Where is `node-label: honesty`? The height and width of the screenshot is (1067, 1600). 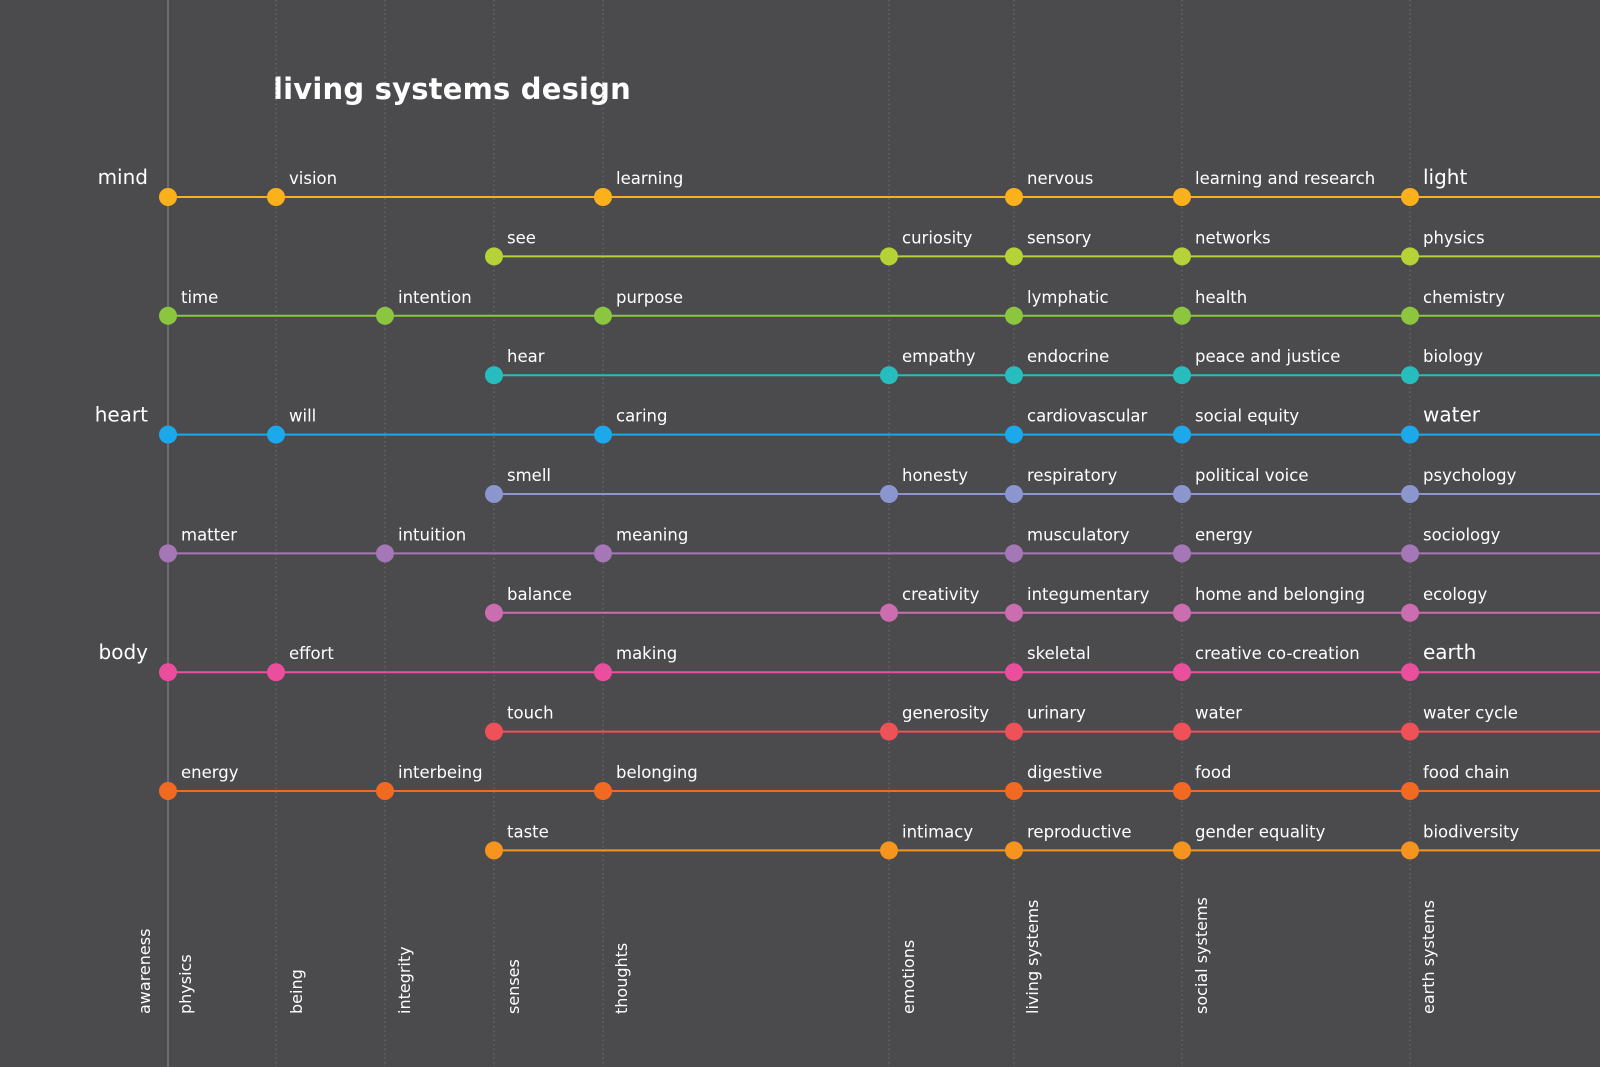 node-label: honesty is located at coordinates (935, 475).